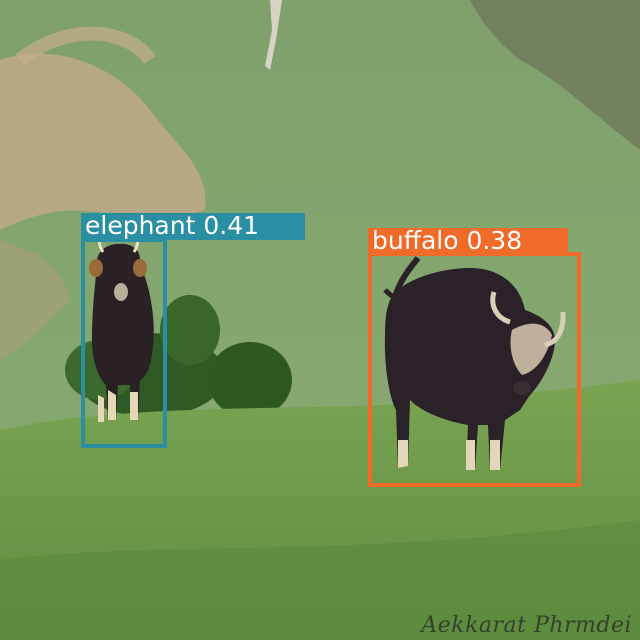 The height and width of the screenshot is (640, 640). I want to click on detection-label-buffalo: buffalo 0.38, so click(468, 241).